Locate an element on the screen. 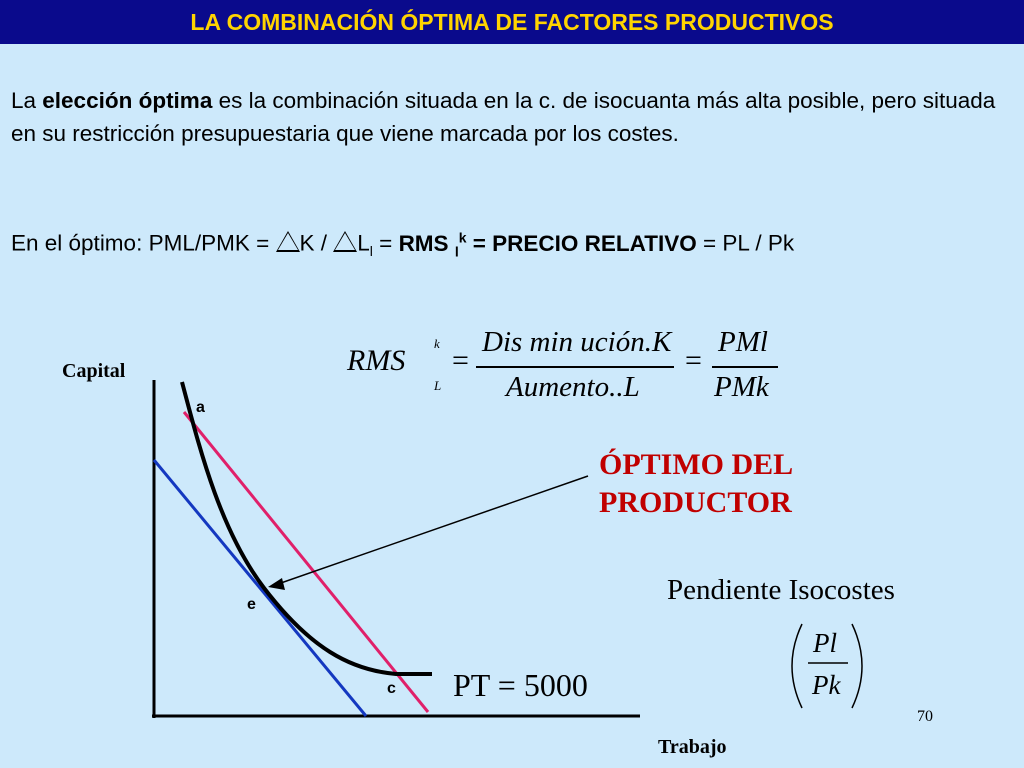 The width and height of the screenshot is (1024, 768). isocost-low-line is located at coordinates (260, 588).